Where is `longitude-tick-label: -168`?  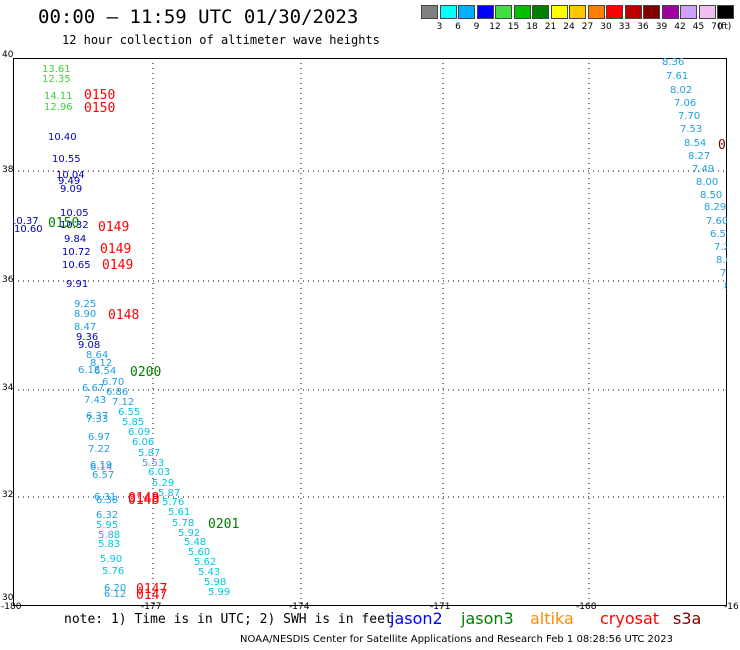 longitude-tick-label: -168 is located at coordinates (586, 607).